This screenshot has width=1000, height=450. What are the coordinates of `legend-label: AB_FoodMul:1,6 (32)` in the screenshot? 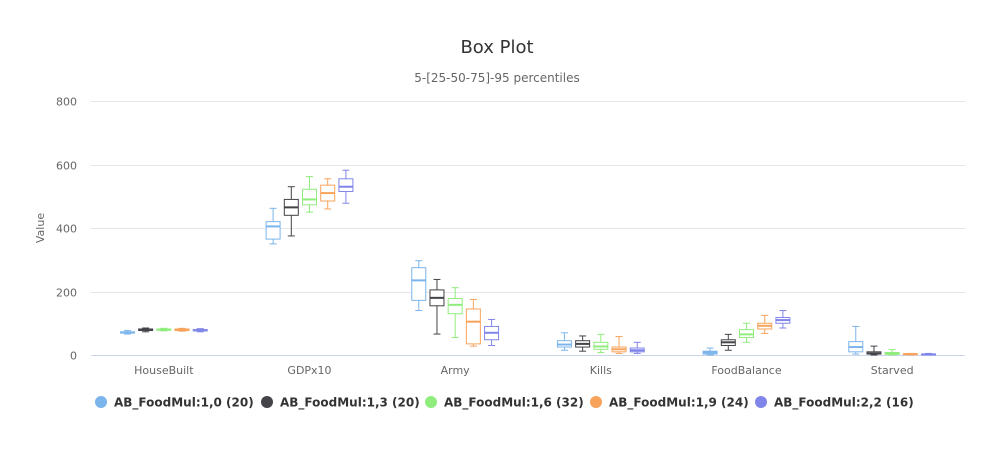 It's located at (514, 403).